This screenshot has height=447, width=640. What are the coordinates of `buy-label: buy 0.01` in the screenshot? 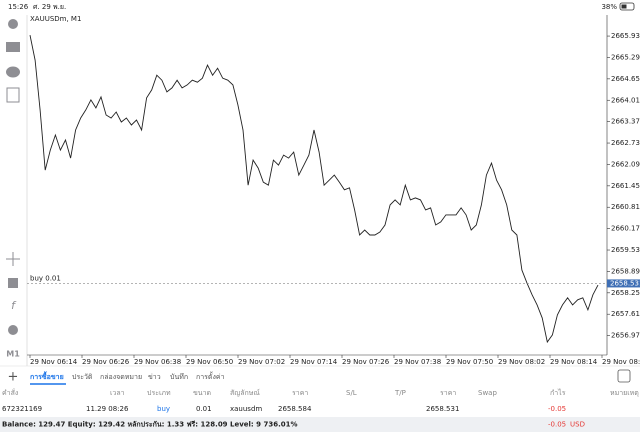 It's located at (45, 278).